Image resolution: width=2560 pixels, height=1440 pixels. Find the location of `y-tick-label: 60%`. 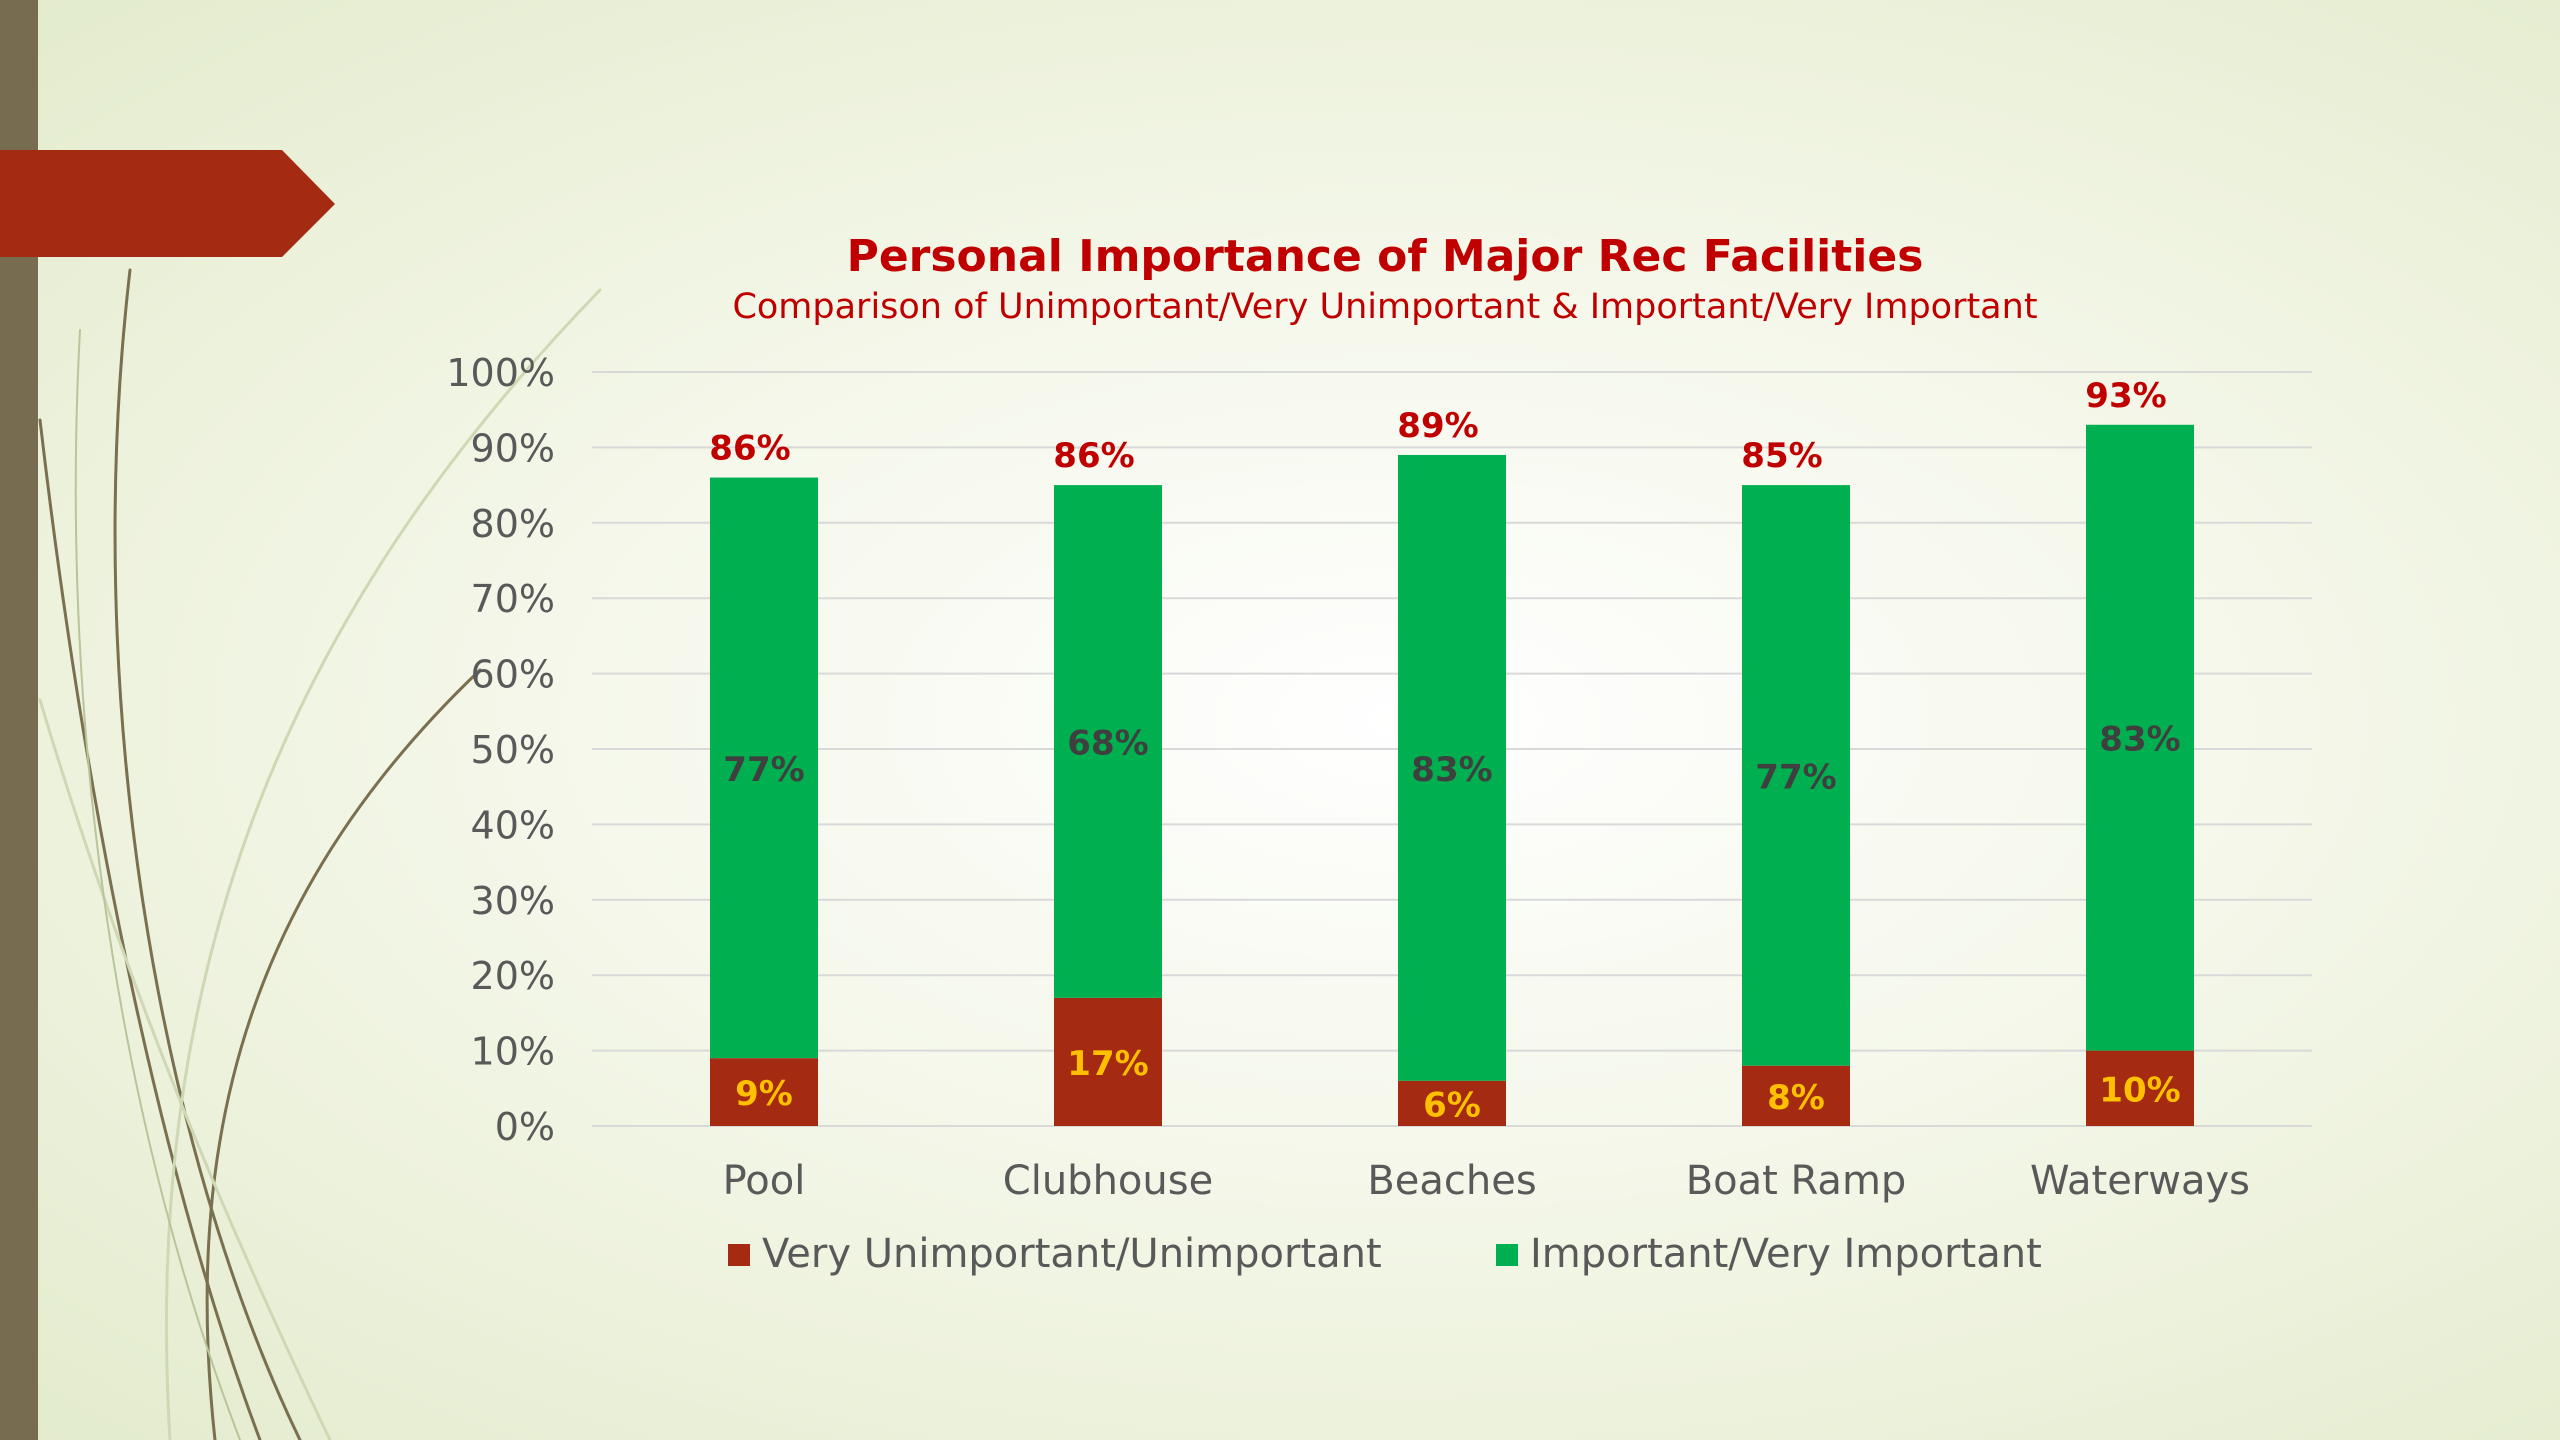

y-tick-label: 60% is located at coordinates (513, 675).